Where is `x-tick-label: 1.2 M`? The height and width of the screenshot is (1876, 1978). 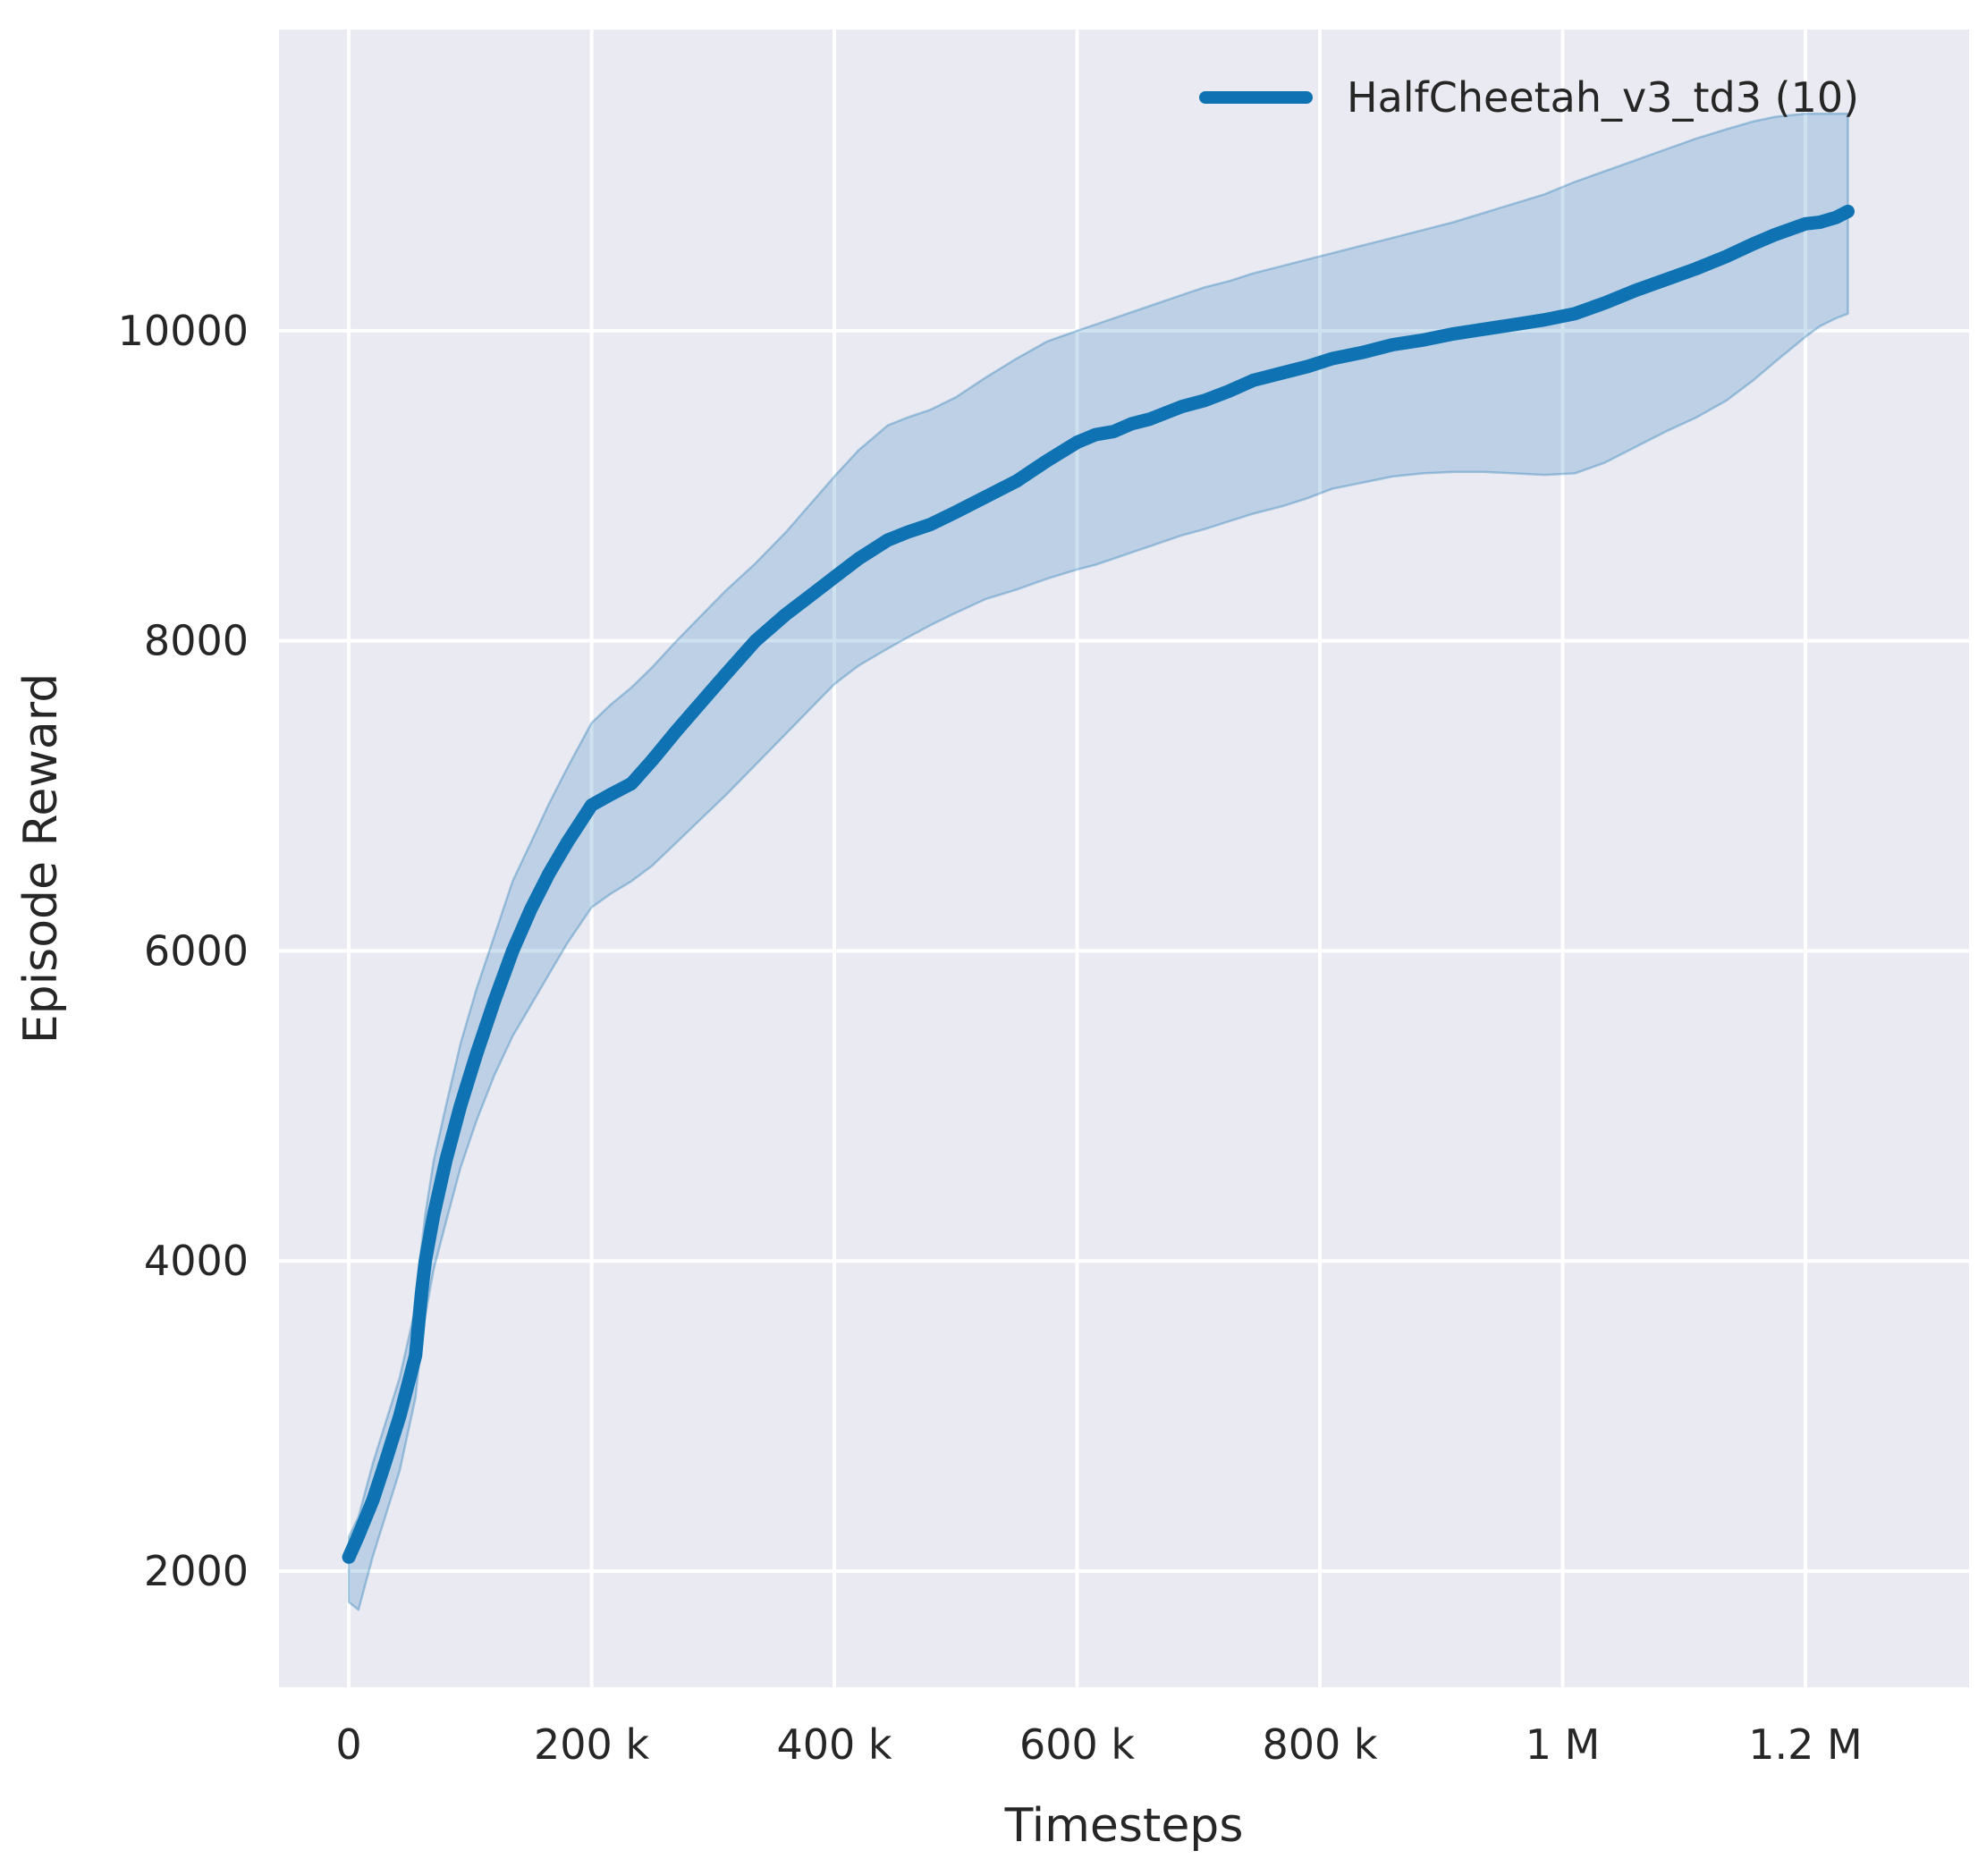 x-tick-label: 1.2 M is located at coordinates (1805, 1744).